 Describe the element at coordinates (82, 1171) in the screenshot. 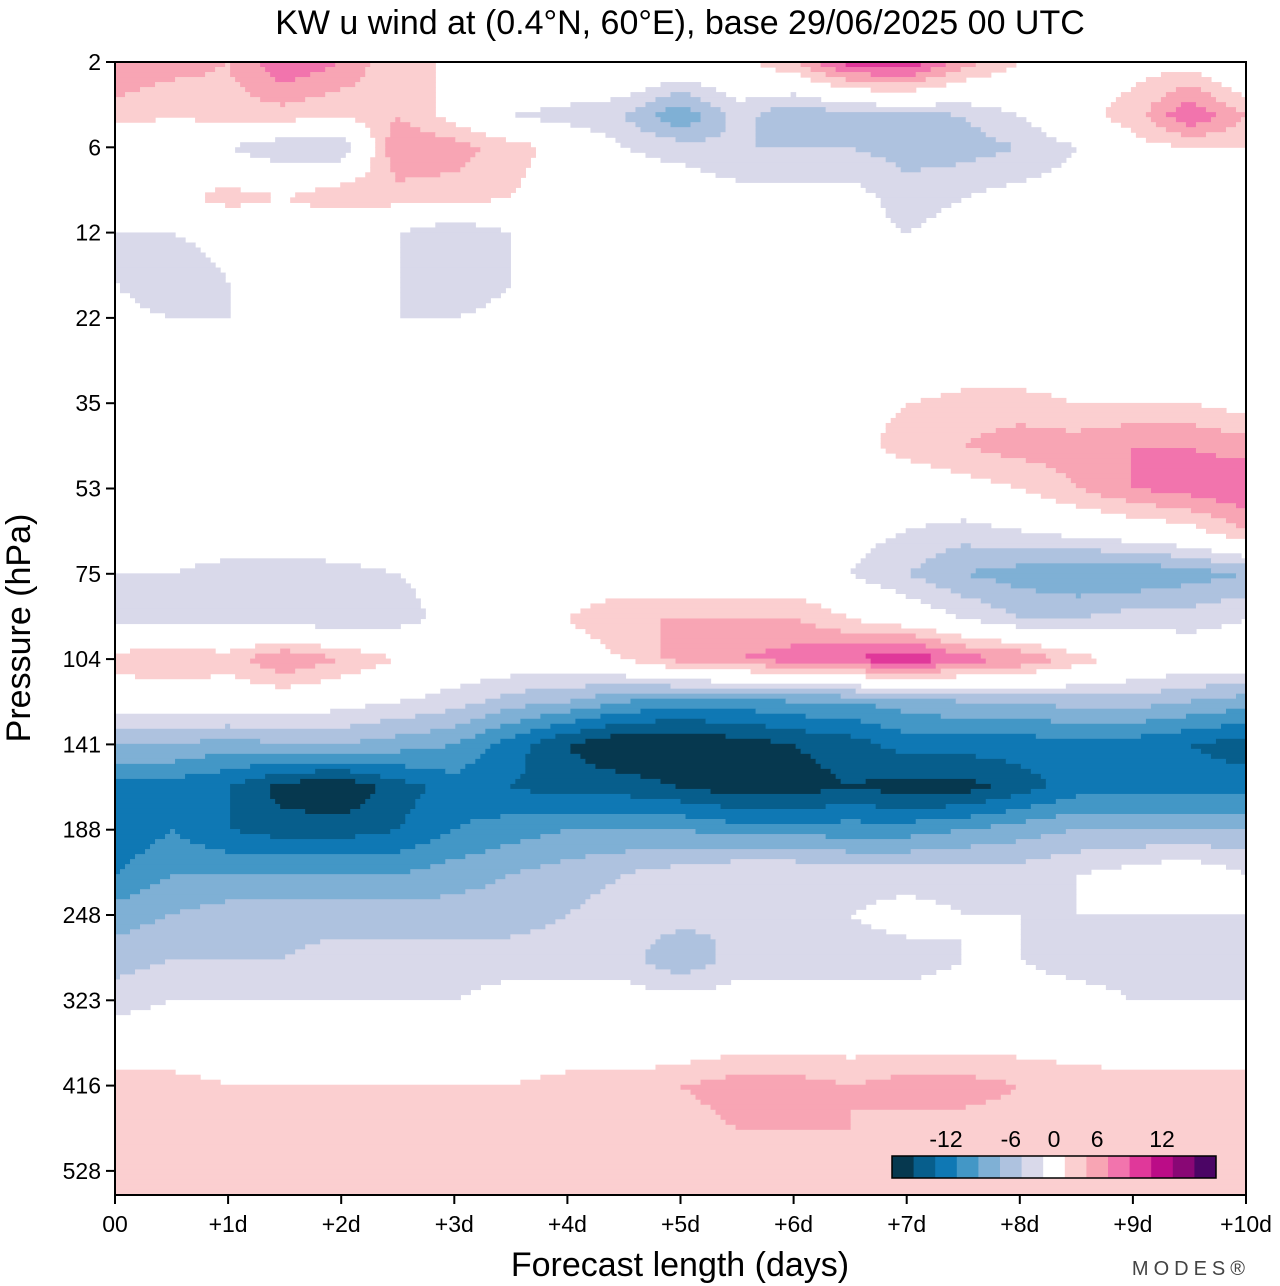

I see `y-tick-label: 528` at that location.